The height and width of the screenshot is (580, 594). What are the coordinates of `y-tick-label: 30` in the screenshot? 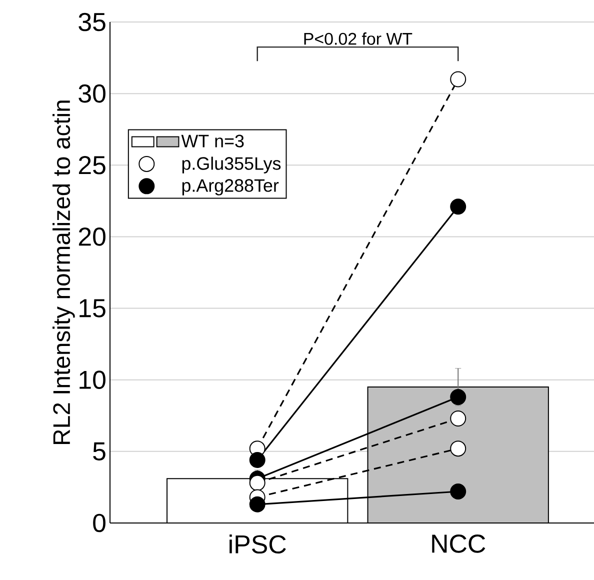 It's located at (92, 93).